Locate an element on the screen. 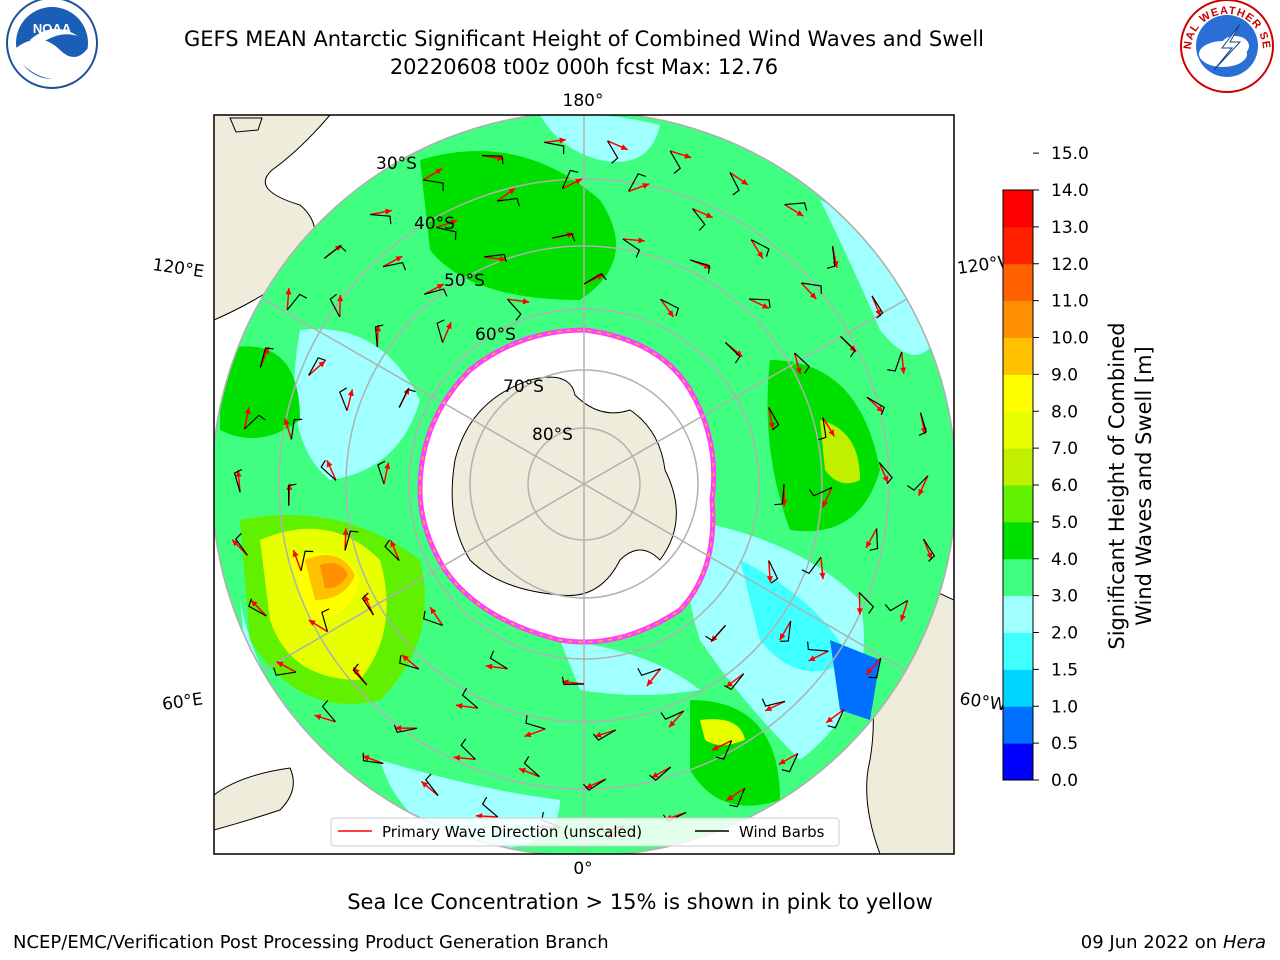 This screenshot has width=1280, height=960. noaa-logo: NOAA is located at coordinates (52, 44).